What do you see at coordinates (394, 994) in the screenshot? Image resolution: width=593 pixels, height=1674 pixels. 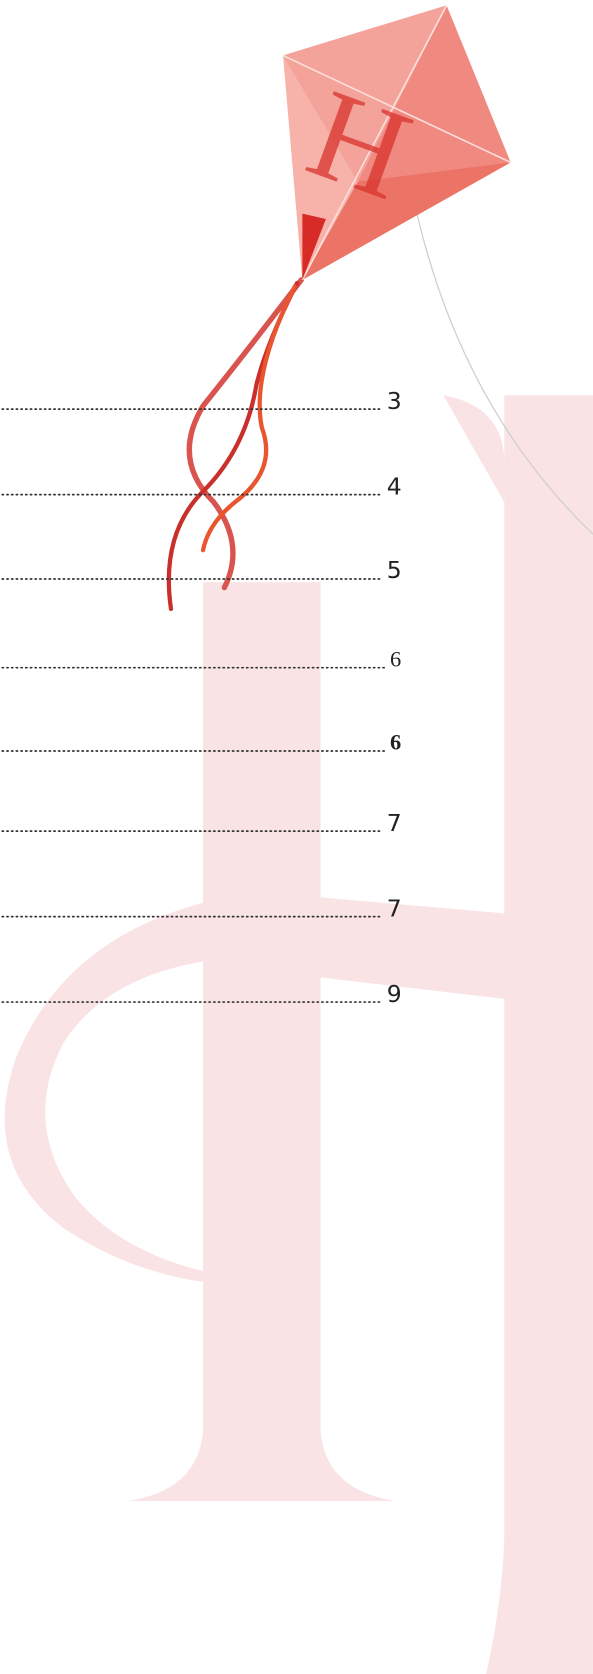 I see `page-number: 9` at bounding box center [394, 994].